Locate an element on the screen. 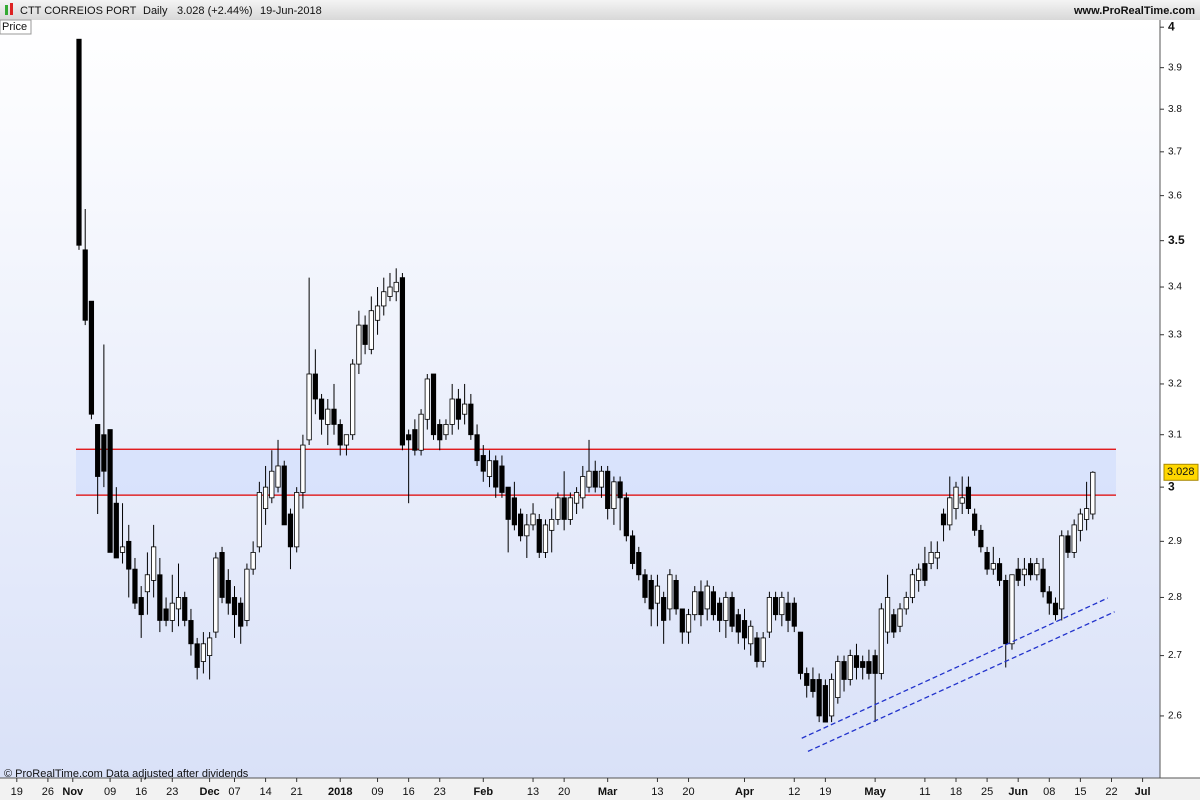  last-price-label: 3.028 is located at coordinates (1181, 472).